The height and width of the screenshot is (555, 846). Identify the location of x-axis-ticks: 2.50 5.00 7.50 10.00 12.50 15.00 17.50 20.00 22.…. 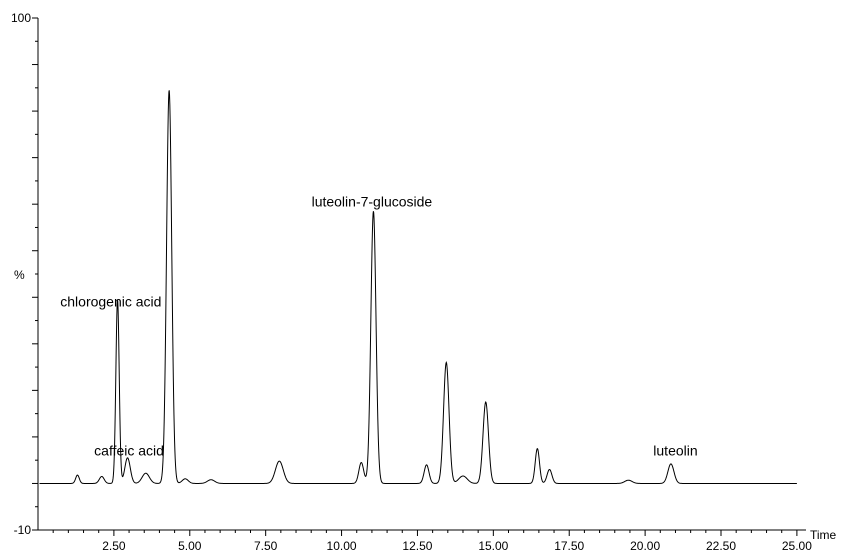
(432, 541).